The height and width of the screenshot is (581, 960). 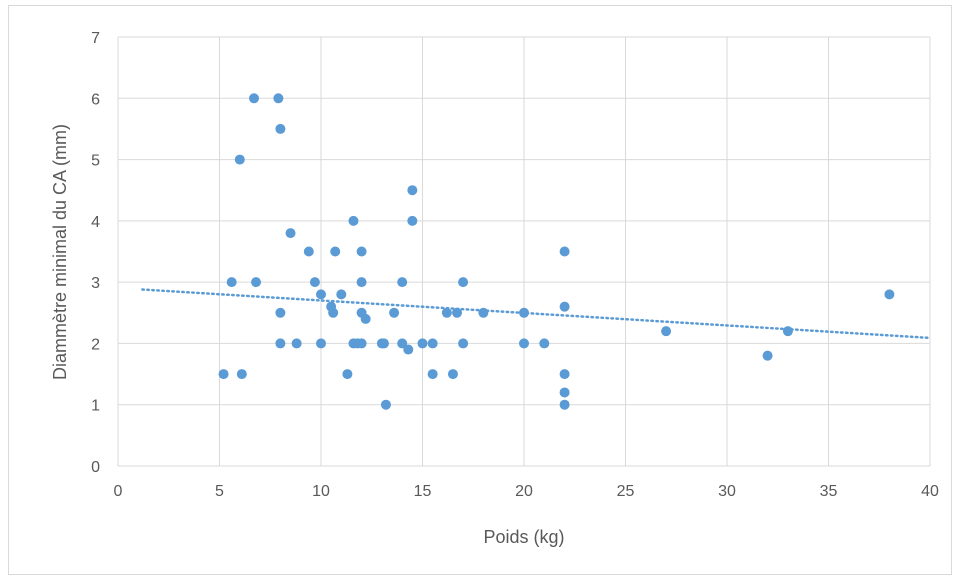 What do you see at coordinates (219, 491) in the screenshot?
I see `x-tick-label: 5` at bounding box center [219, 491].